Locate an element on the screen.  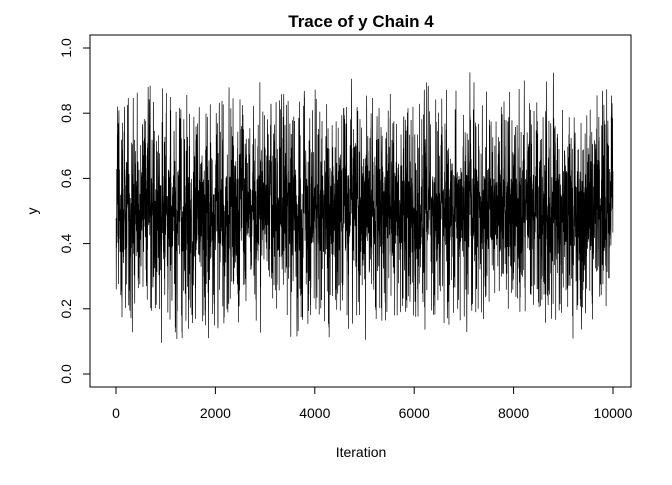
y-tick-label: 1.0 is located at coordinates (66, 48).